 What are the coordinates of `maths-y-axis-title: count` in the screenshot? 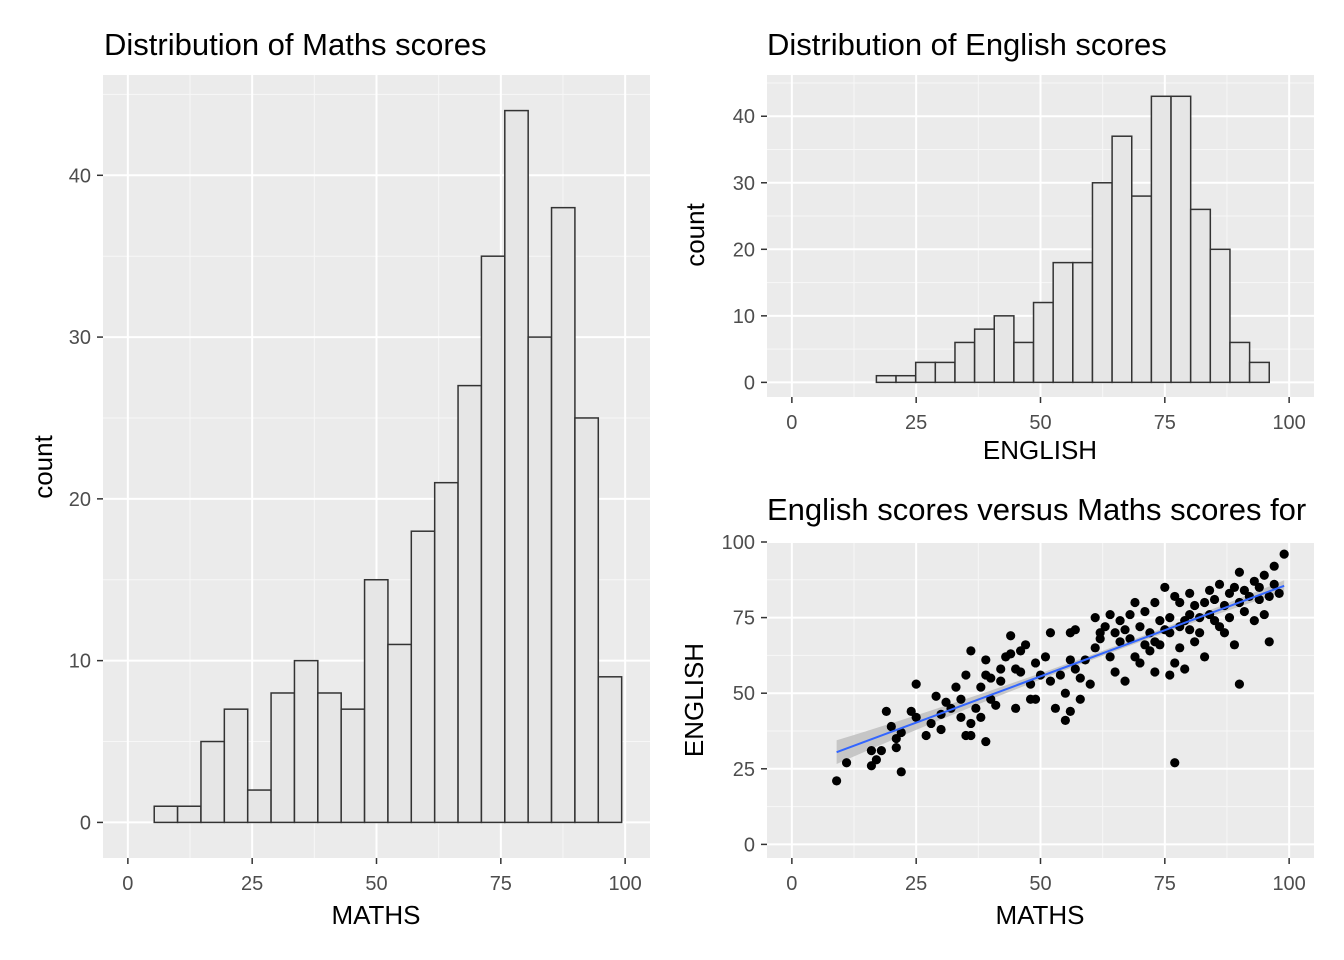 It's located at (43, 466).